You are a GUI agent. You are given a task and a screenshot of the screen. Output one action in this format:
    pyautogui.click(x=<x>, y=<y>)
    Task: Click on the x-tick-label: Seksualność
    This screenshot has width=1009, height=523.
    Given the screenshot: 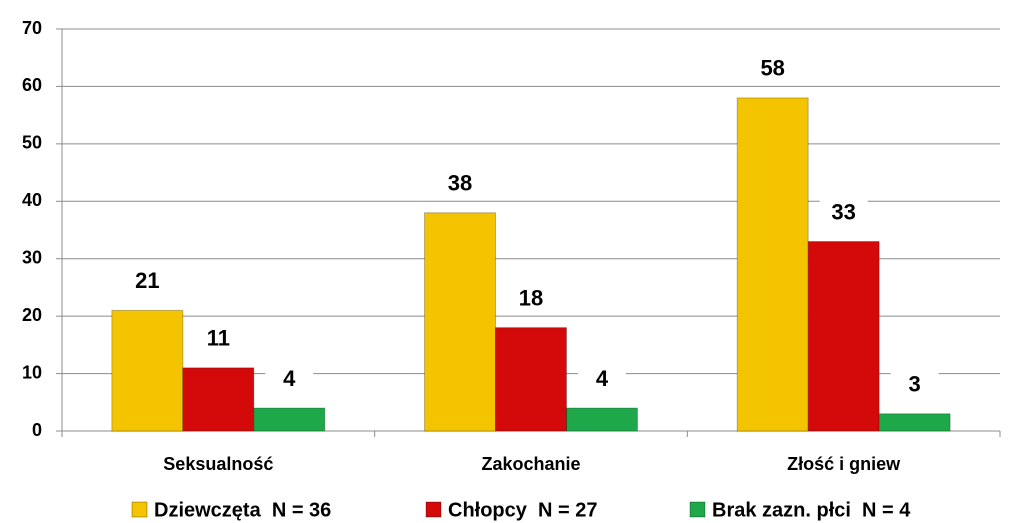 What is the action you would take?
    pyautogui.click(x=218, y=464)
    